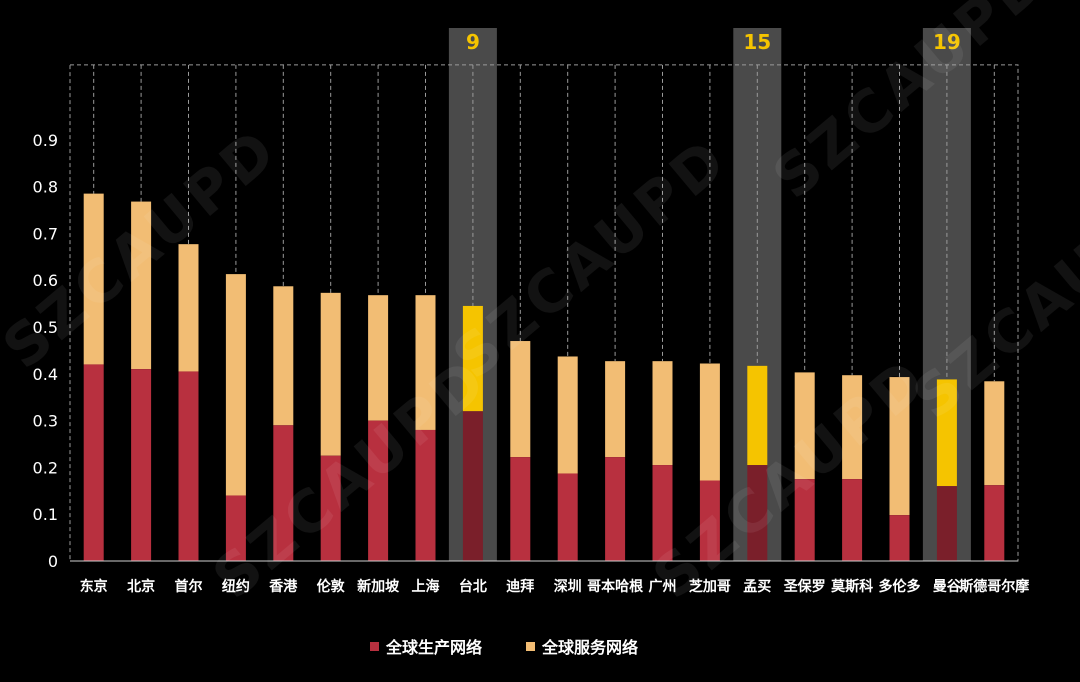 The image size is (1080, 682). I want to click on legend-item-service: 全球服务网络, so click(582, 646).